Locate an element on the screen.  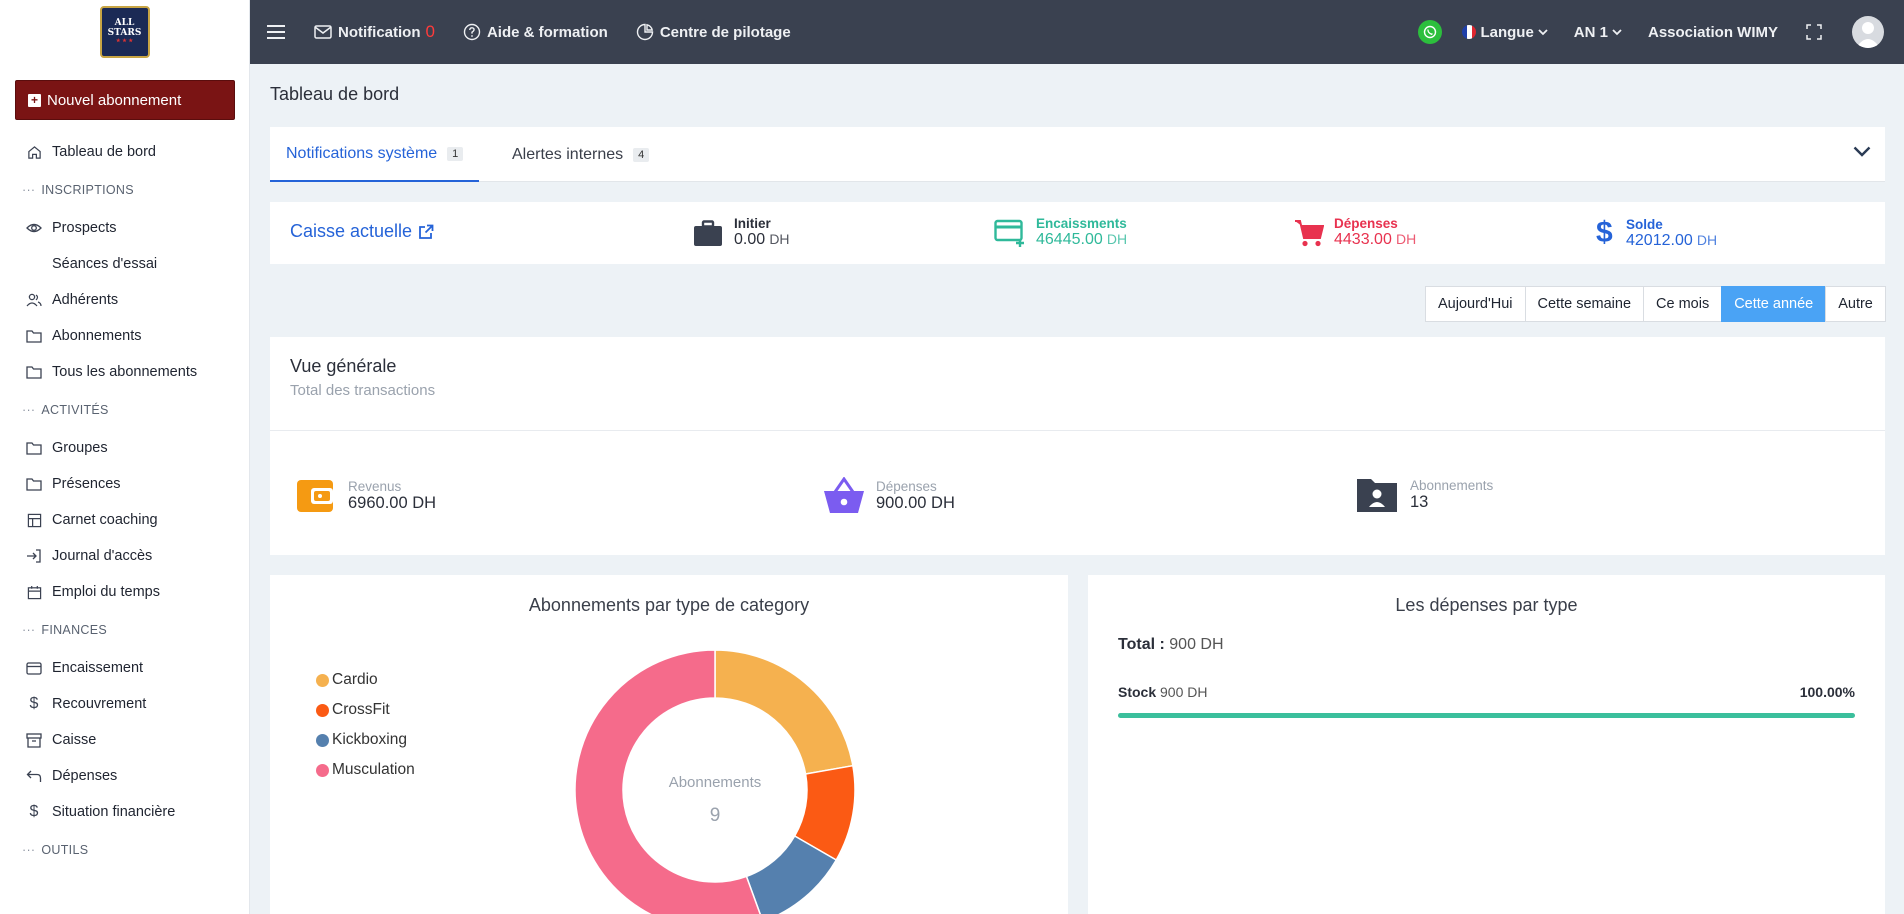
sidebar-item-groups: Groupes is located at coordinates (125, 448).